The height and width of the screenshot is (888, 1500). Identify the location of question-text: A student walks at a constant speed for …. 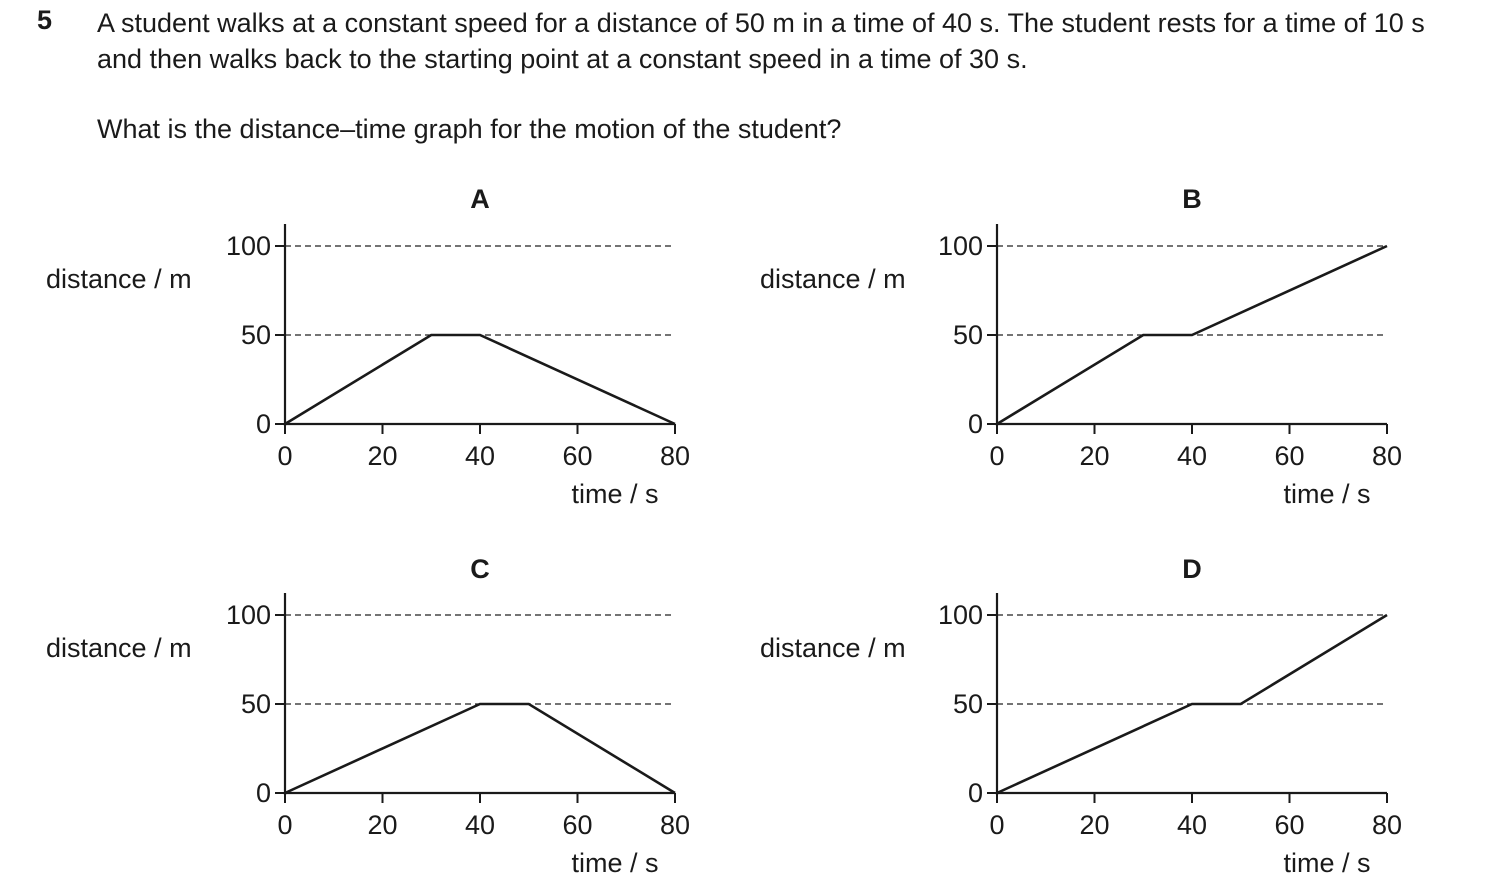
(761, 41).